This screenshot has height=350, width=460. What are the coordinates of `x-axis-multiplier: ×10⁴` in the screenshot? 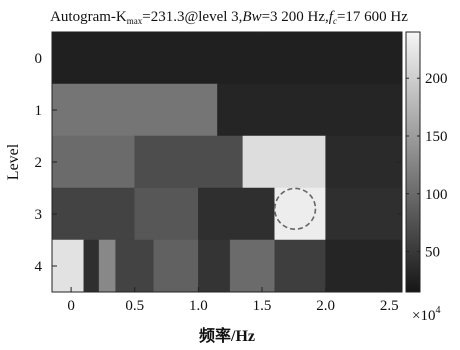 It's located at (426, 314).